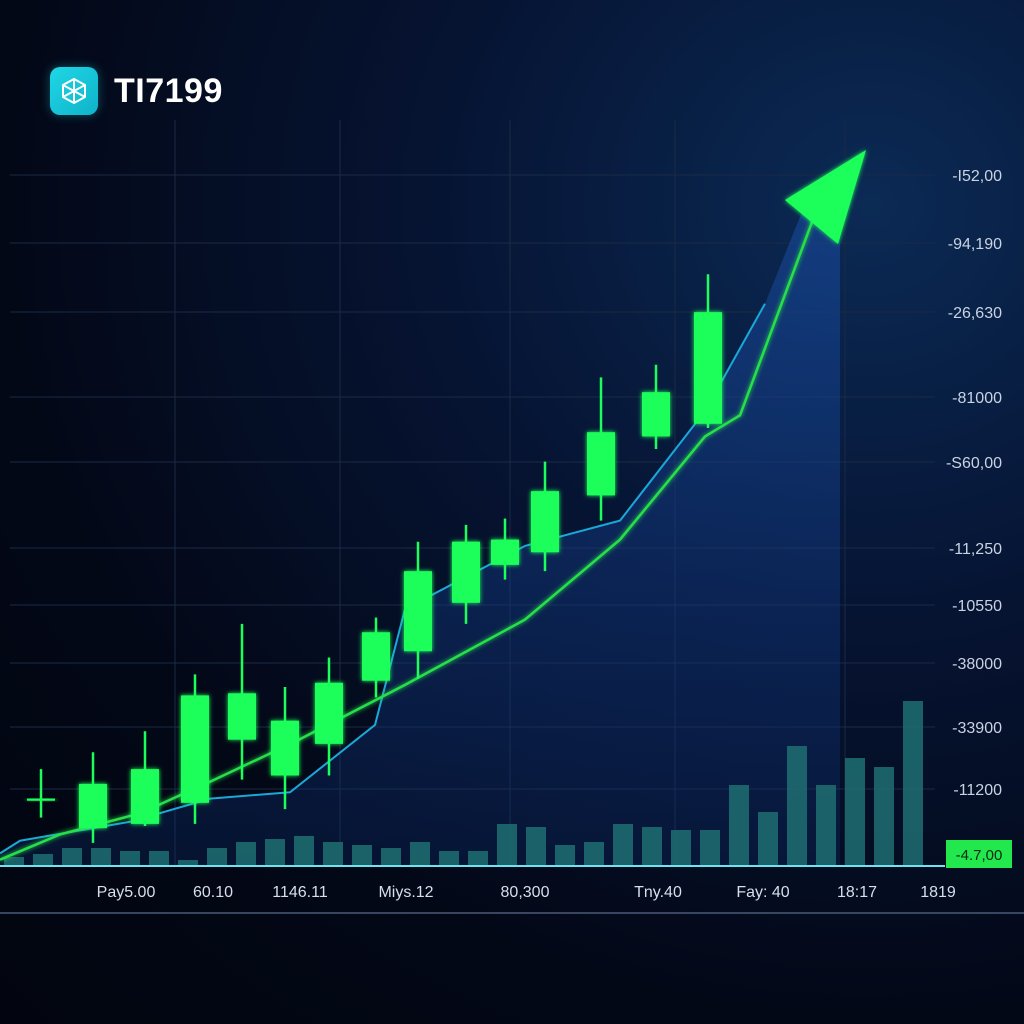 Image resolution: width=1024 pixels, height=1024 pixels. Describe the element at coordinates (975, 244) in the screenshot. I see `y-tick-label: -94,190` at that location.